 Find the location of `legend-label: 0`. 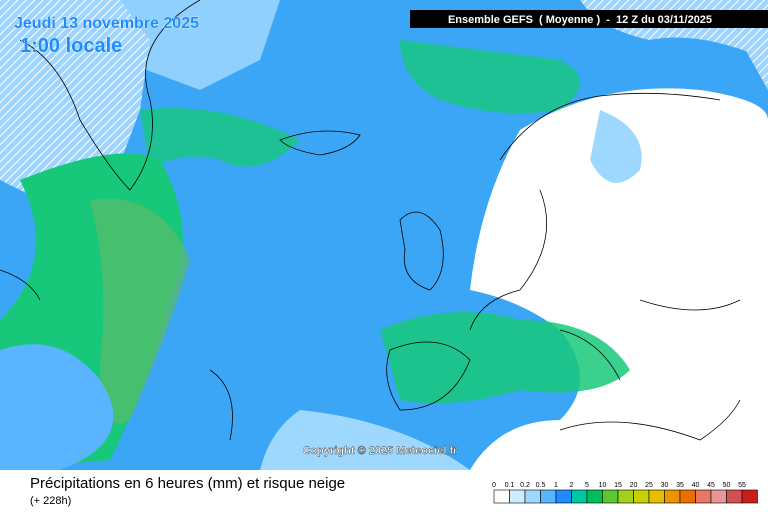

legend-label: 0 is located at coordinates (494, 485).